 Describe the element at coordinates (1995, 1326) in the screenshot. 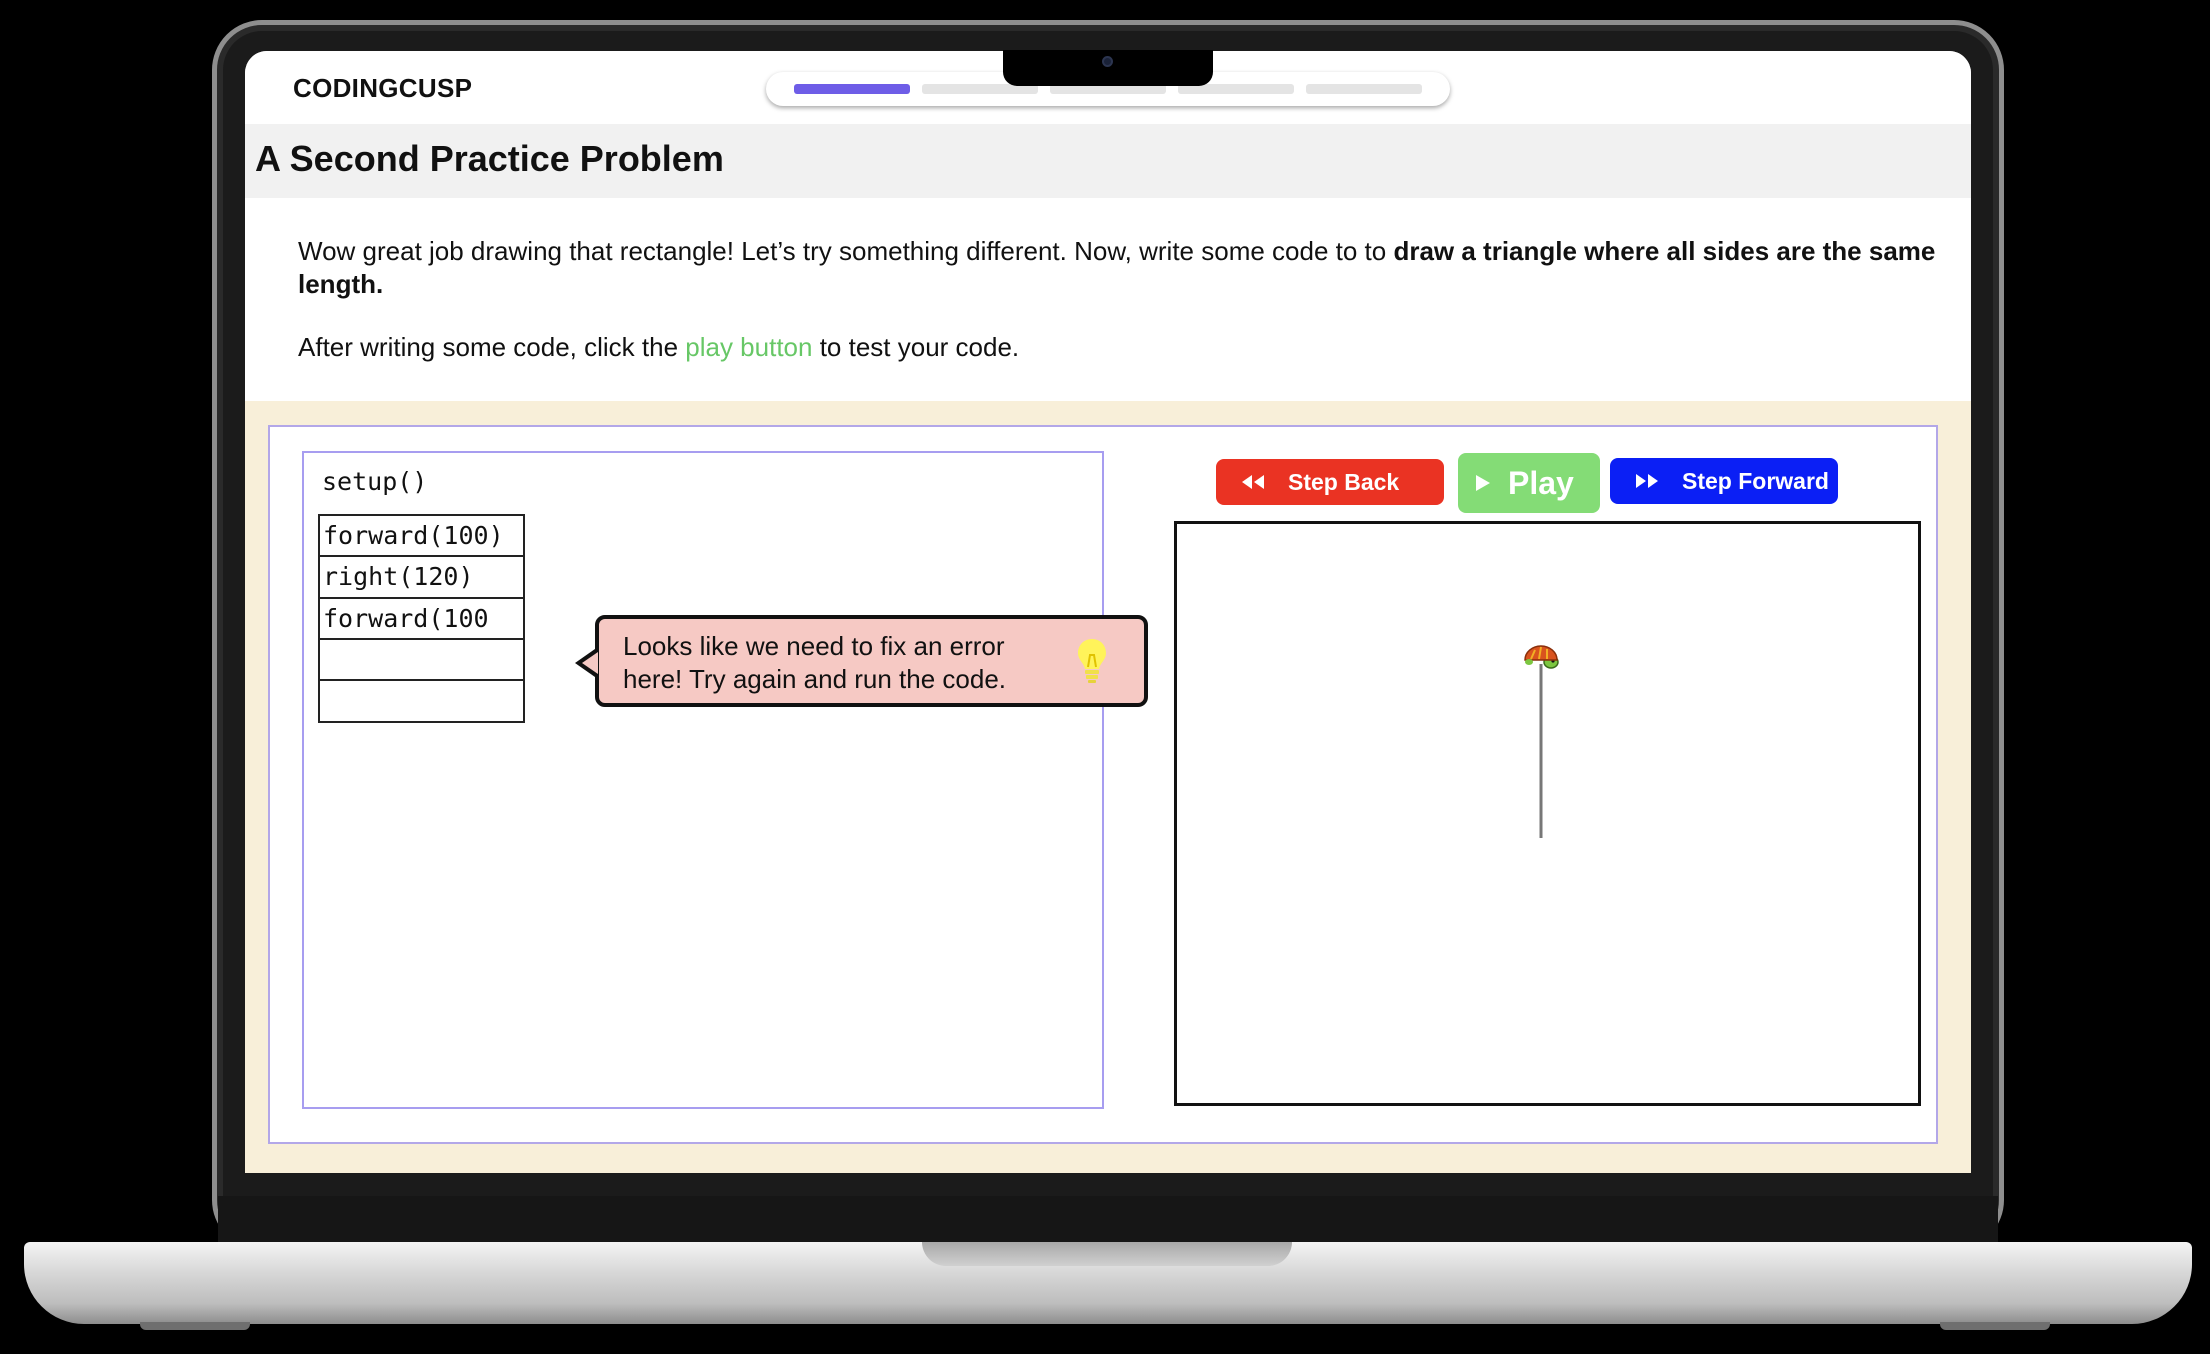

I see `laptop-foot-right` at that location.